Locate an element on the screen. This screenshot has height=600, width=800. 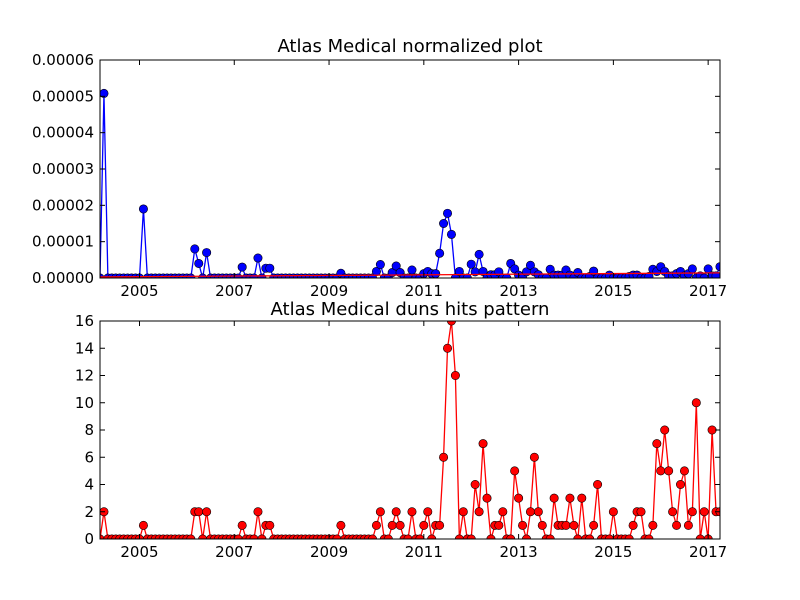
y-tick-label: 0 is located at coordinates (89, 539).